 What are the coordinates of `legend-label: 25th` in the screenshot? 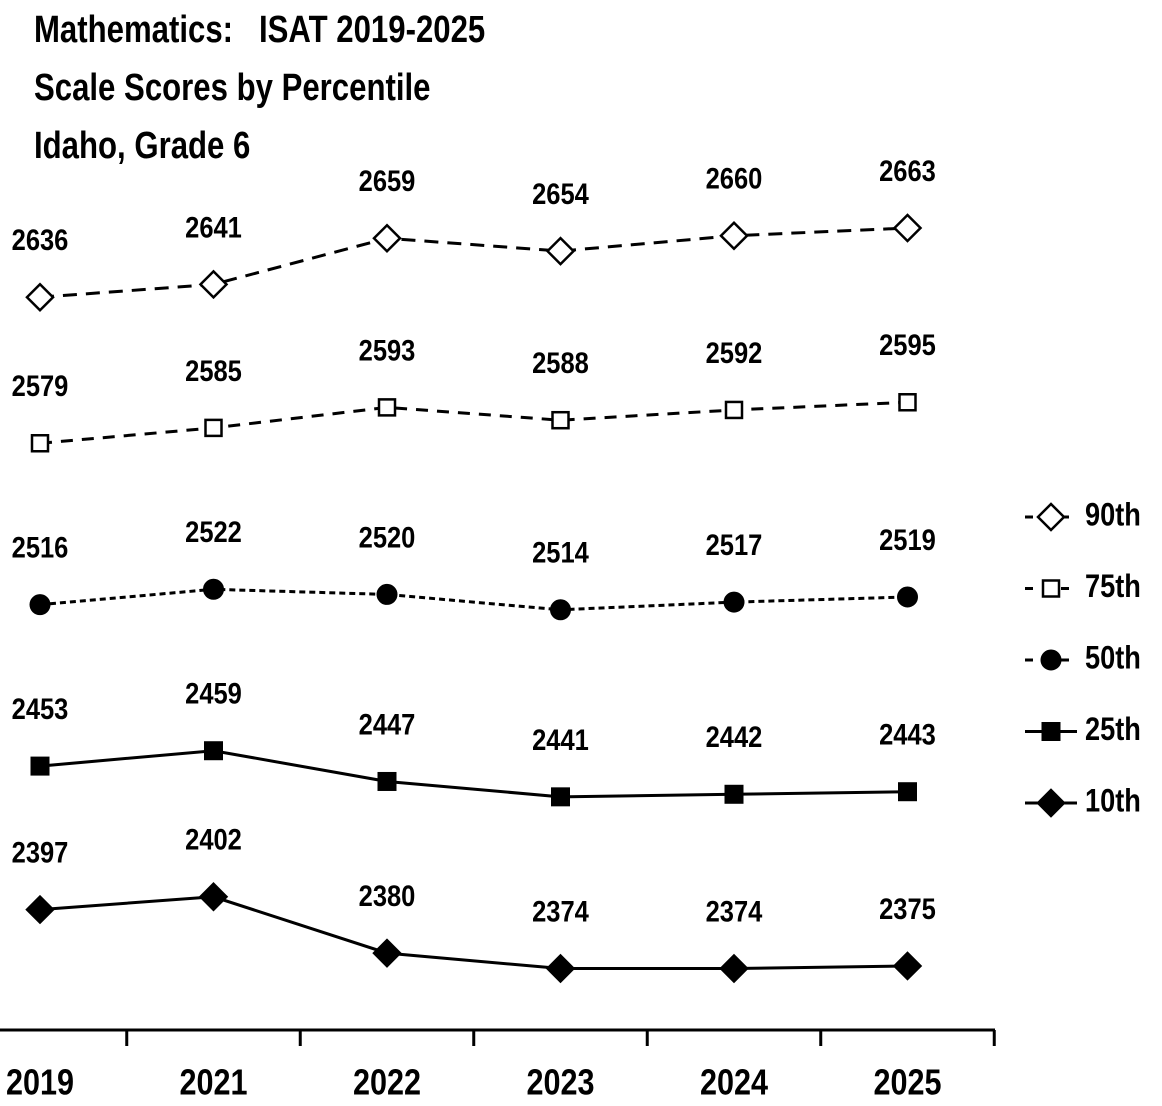 It's located at (1113, 730).